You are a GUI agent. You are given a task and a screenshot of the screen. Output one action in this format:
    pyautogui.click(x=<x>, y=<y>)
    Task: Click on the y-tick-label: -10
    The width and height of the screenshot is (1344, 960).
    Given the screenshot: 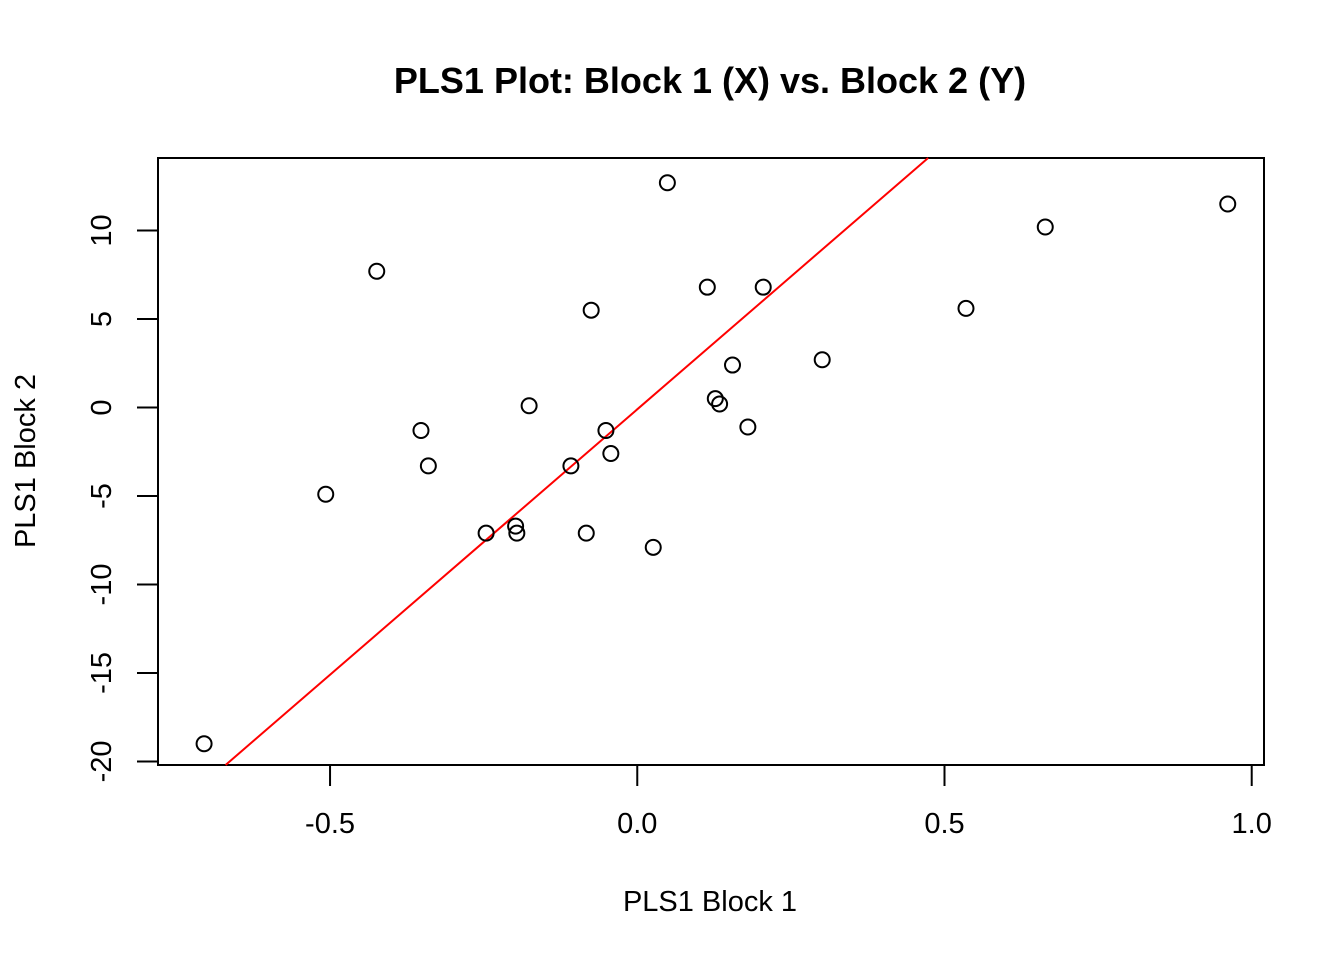 What is the action you would take?
    pyautogui.click(x=102, y=585)
    